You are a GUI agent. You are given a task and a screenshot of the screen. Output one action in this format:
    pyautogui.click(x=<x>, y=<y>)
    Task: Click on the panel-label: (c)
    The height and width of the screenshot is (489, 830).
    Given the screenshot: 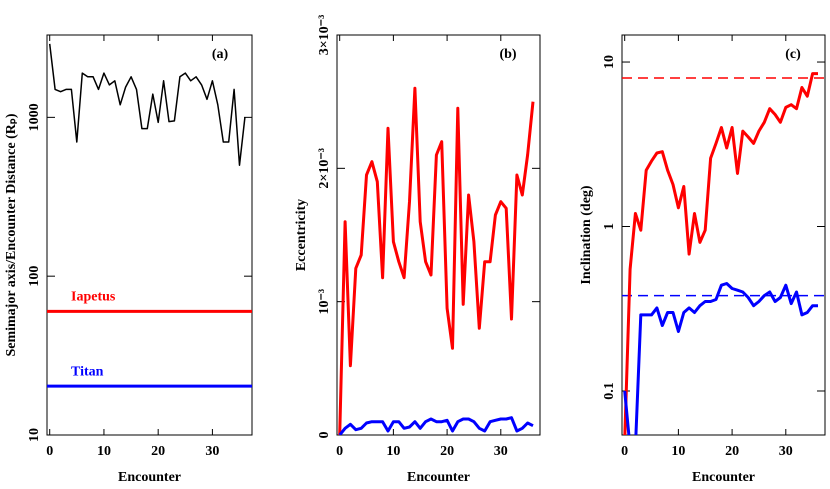 What is the action you would take?
    pyautogui.click(x=793, y=54)
    